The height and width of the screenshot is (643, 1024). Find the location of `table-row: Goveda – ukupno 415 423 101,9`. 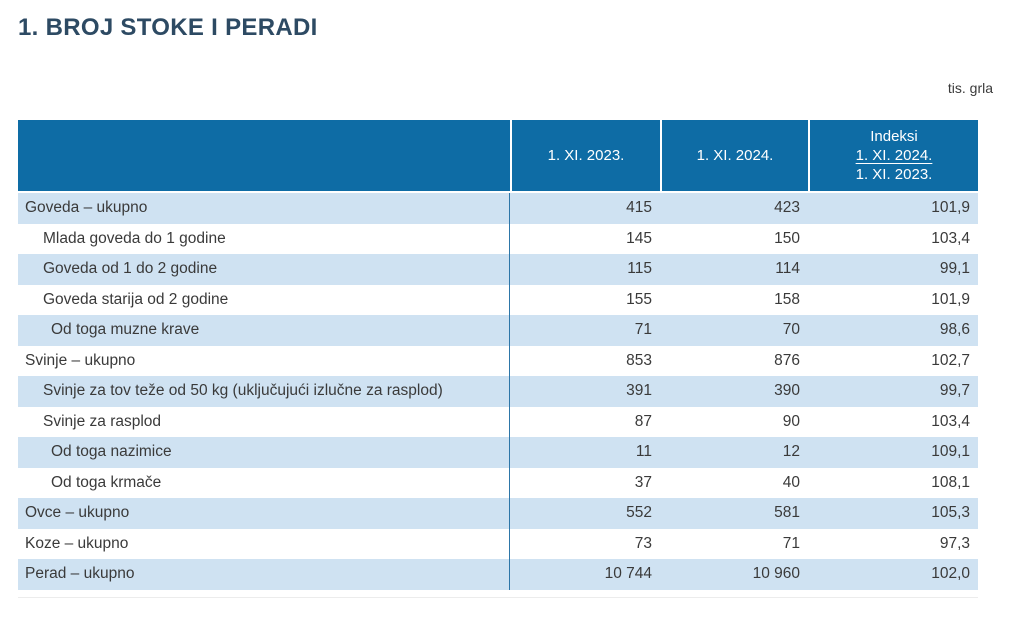

table-row: Goveda – ukupno 415 423 101,9 is located at coordinates (498, 208).